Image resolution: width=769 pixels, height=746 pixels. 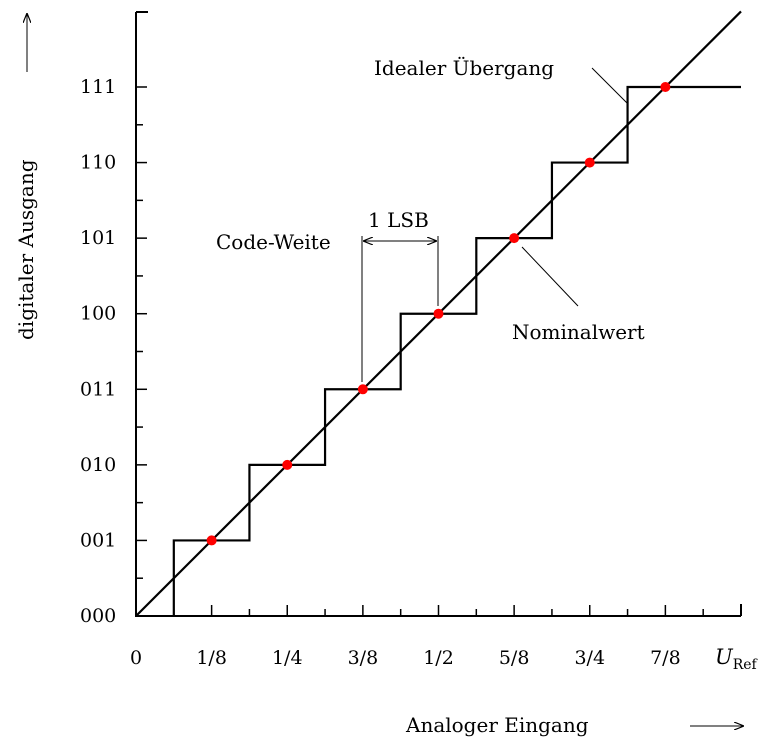 What do you see at coordinates (363, 658) in the screenshot?
I see `x-tick-label: 3/8` at bounding box center [363, 658].